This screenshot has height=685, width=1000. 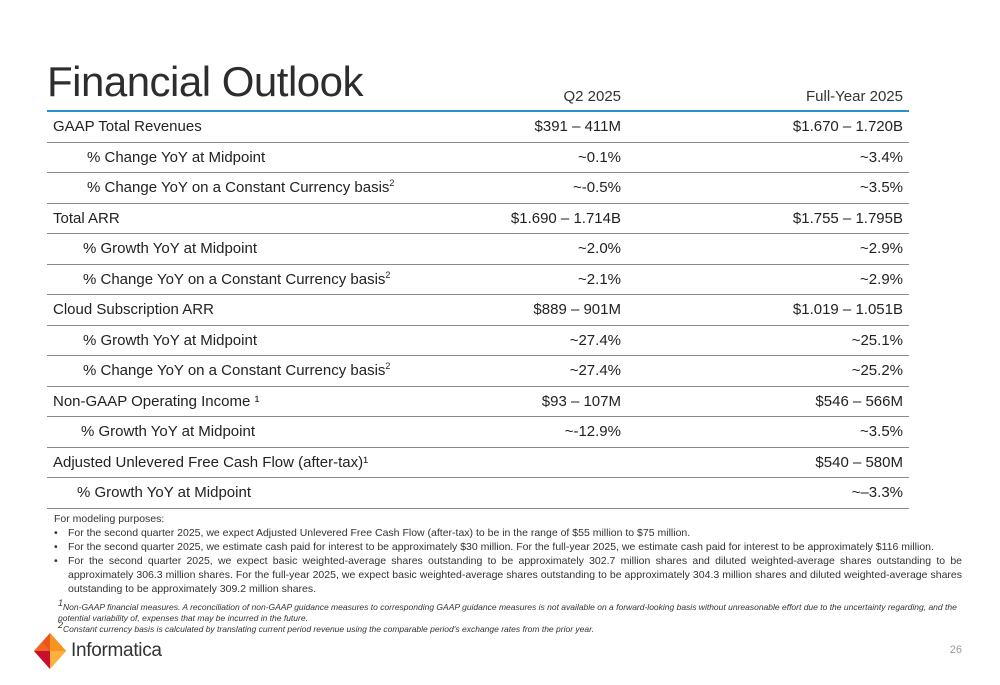 What do you see at coordinates (768, 462) in the screenshot?
I see `full-year-value: $540 – 580M` at bounding box center [768, 462].